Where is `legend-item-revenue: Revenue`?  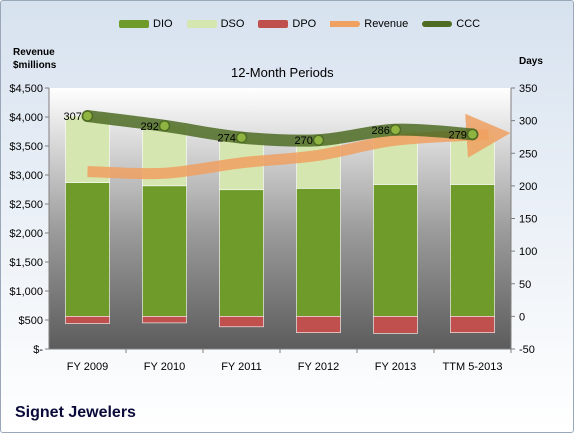 legend-item-revenue: Revenue is located at coordinates (369, 24).